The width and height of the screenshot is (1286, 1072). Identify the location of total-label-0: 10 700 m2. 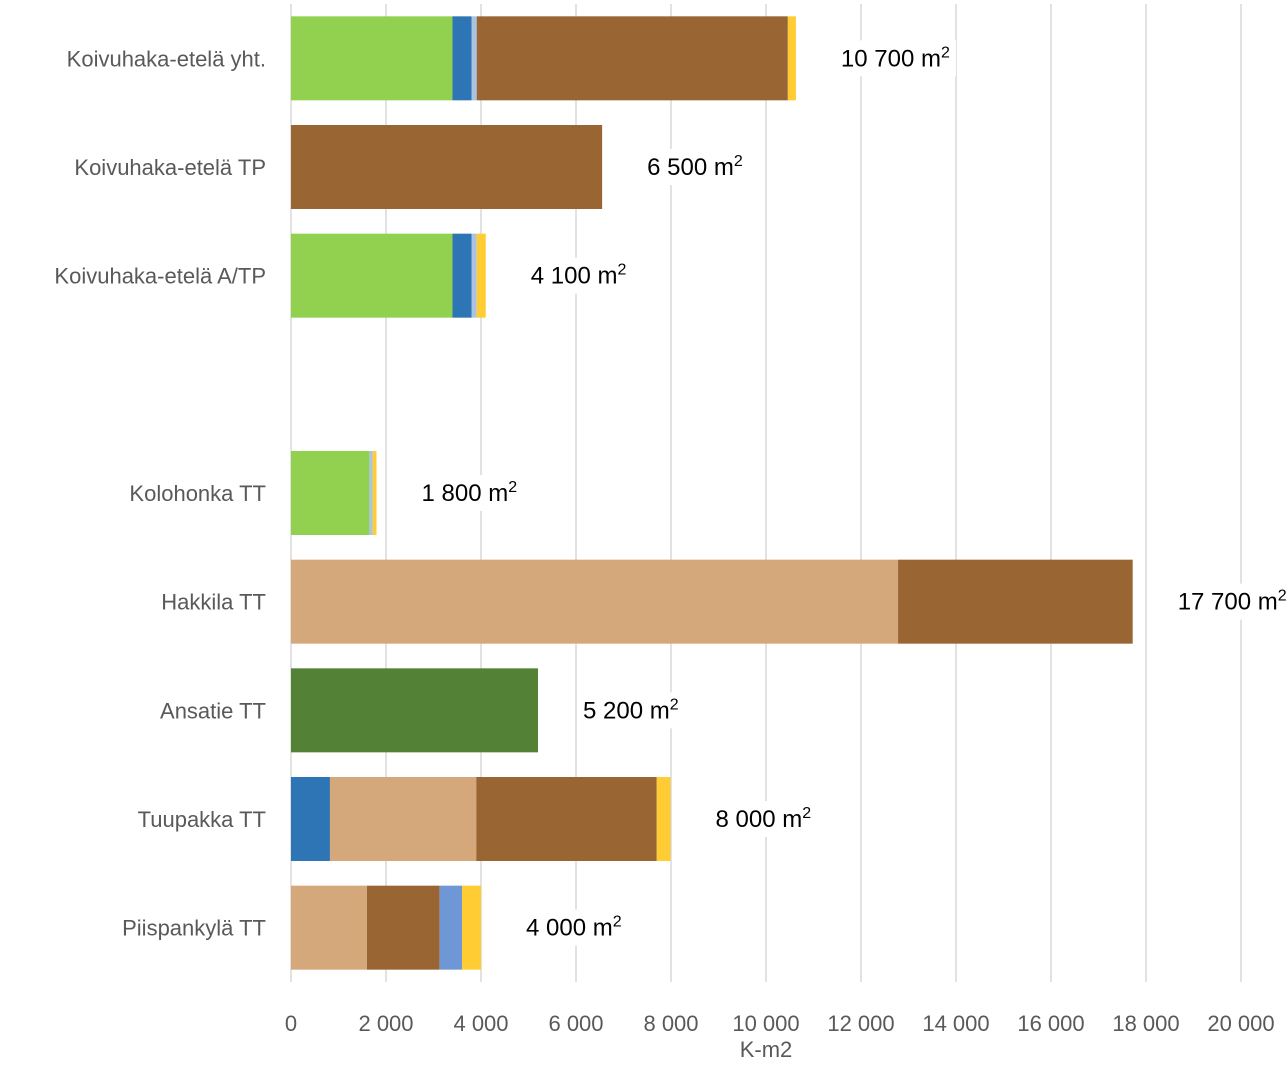
(895, 58).